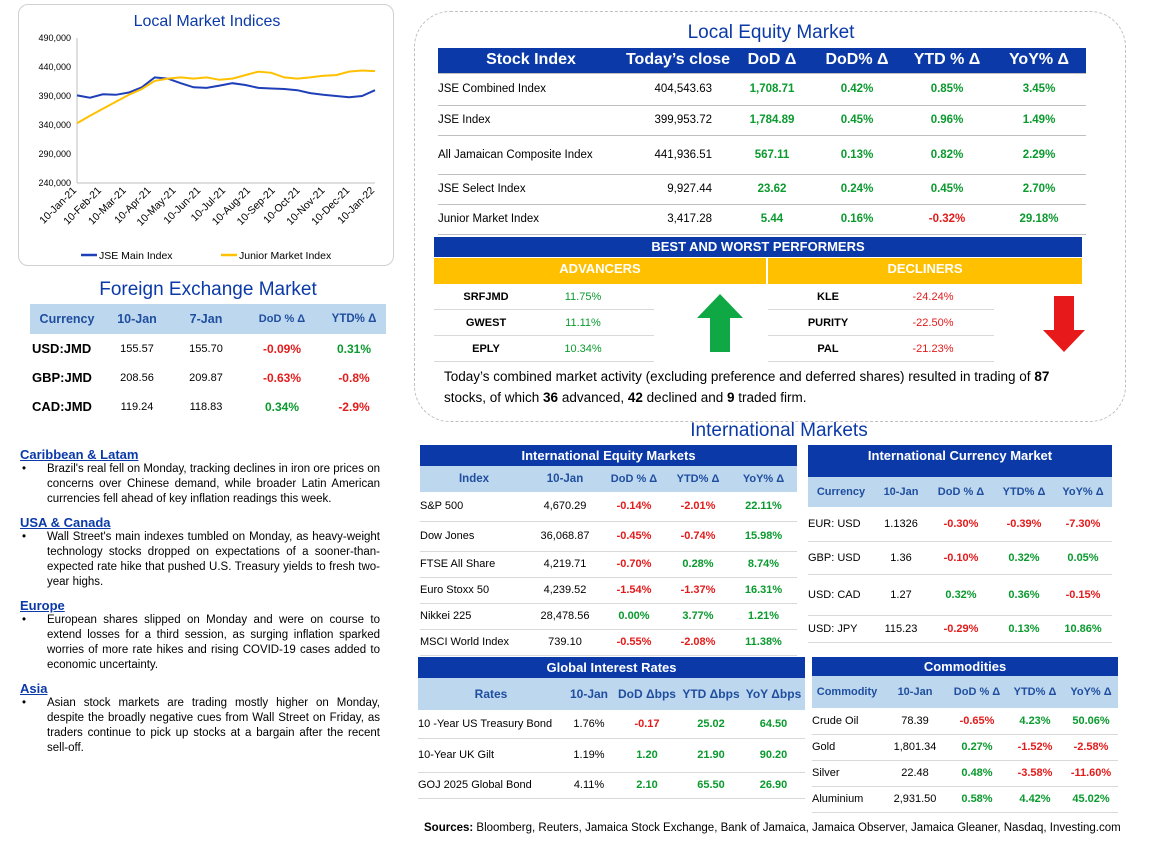 This screenshot has height=848, width=1153. I want to click on summary-text: advanced,, so click(593, 397).